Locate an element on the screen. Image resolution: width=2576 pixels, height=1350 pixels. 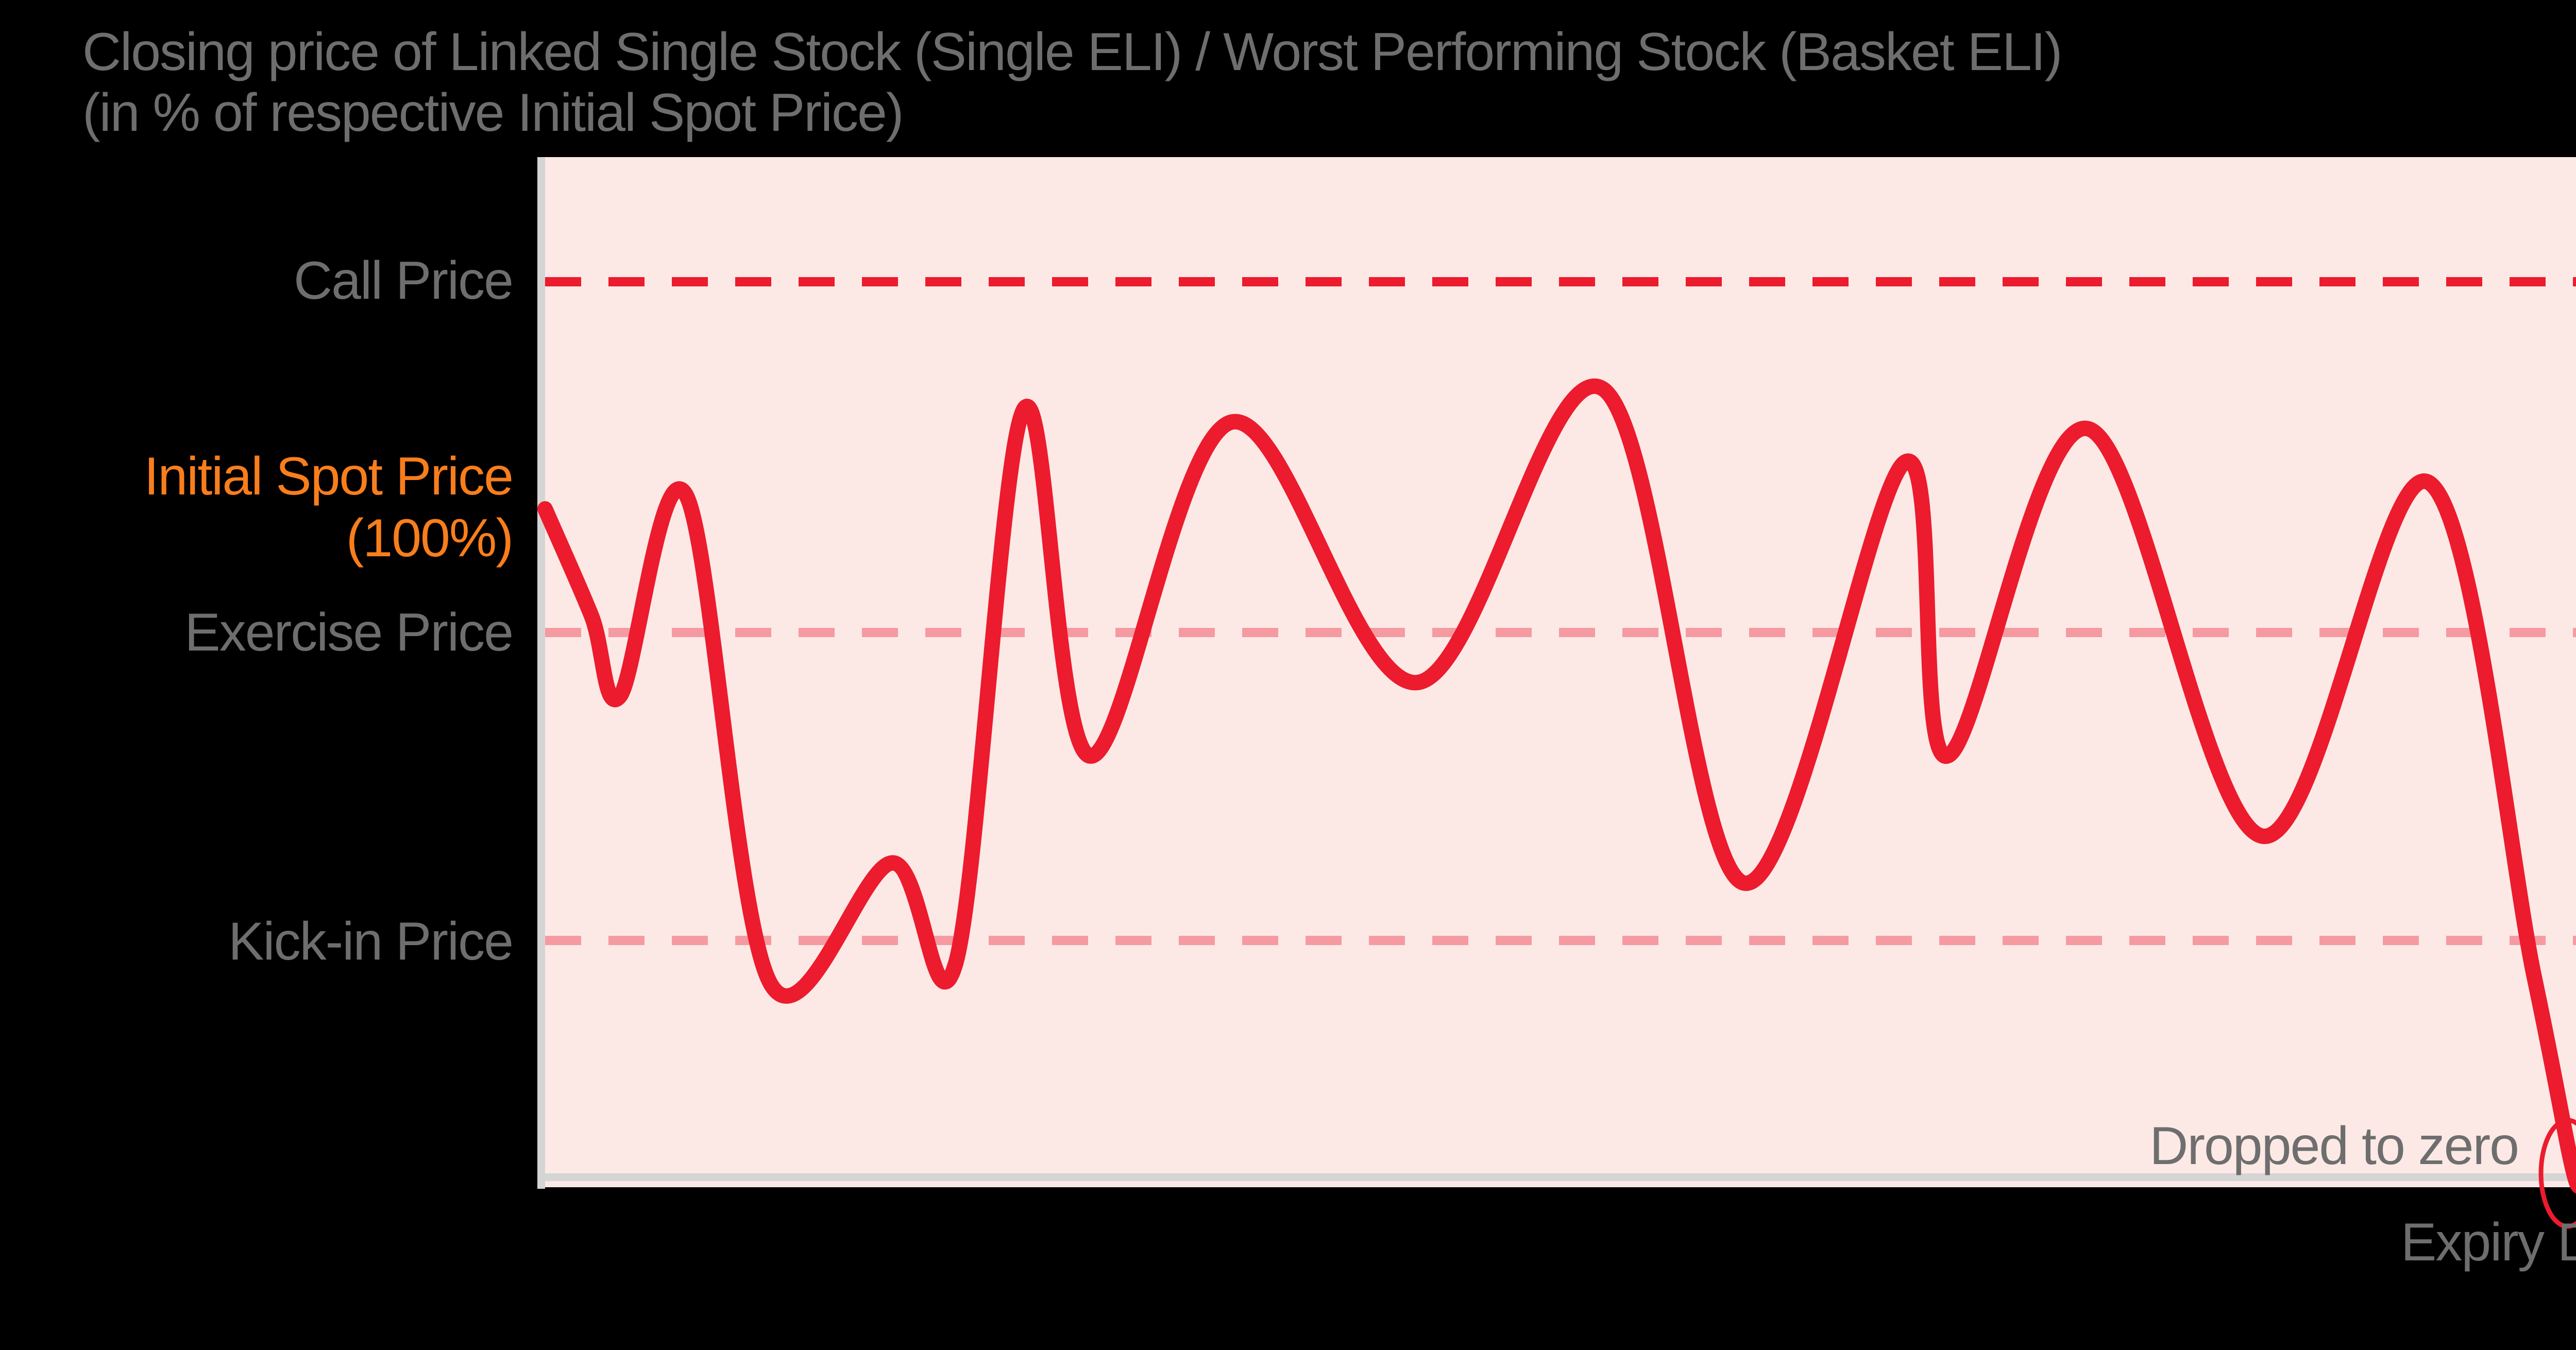
call-price-label: Call Price is located at coordinates (404, 281).